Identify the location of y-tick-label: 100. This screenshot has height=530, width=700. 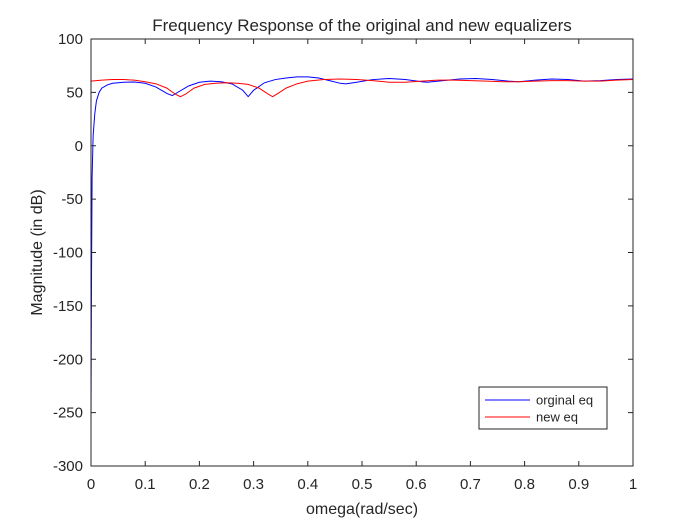
(70, 39).